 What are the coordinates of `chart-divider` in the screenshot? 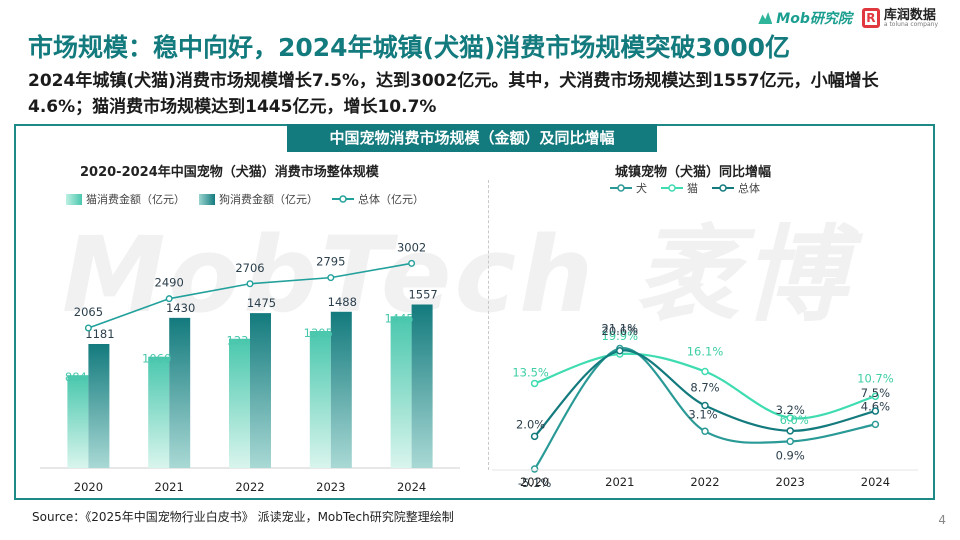 It's located at (488, 325).